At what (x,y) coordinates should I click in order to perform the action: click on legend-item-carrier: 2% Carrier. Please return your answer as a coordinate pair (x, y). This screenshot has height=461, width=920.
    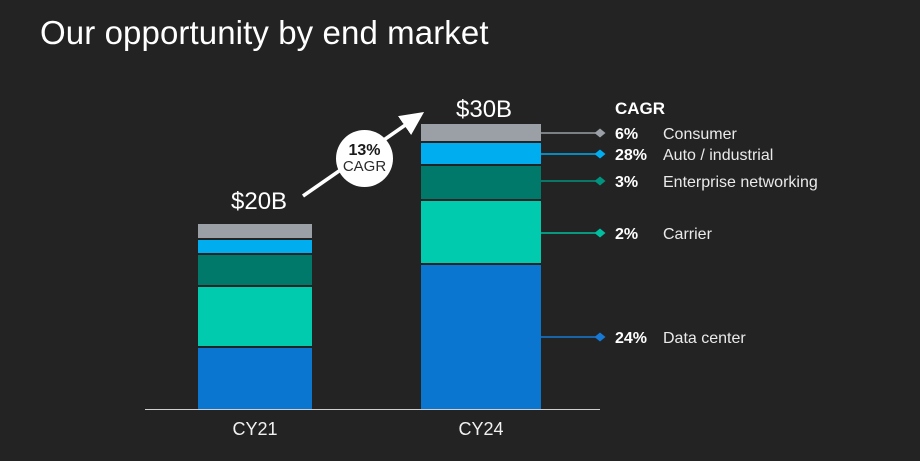
    Looking at the image, I should click on (663, 235).